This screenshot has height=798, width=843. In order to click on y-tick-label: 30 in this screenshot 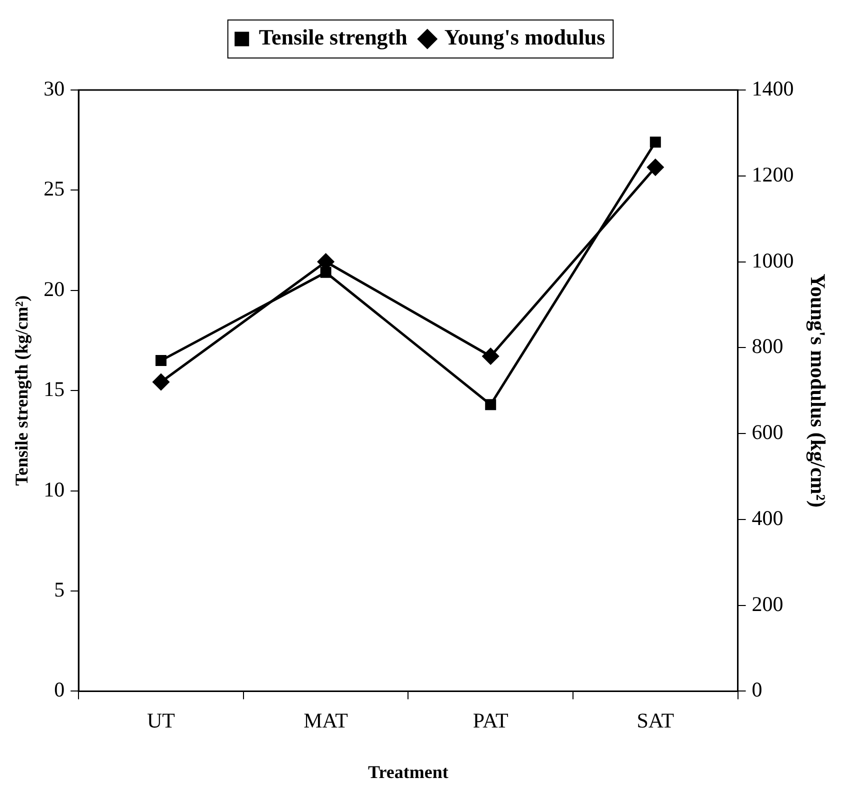, I will do `click(54, 88)`.